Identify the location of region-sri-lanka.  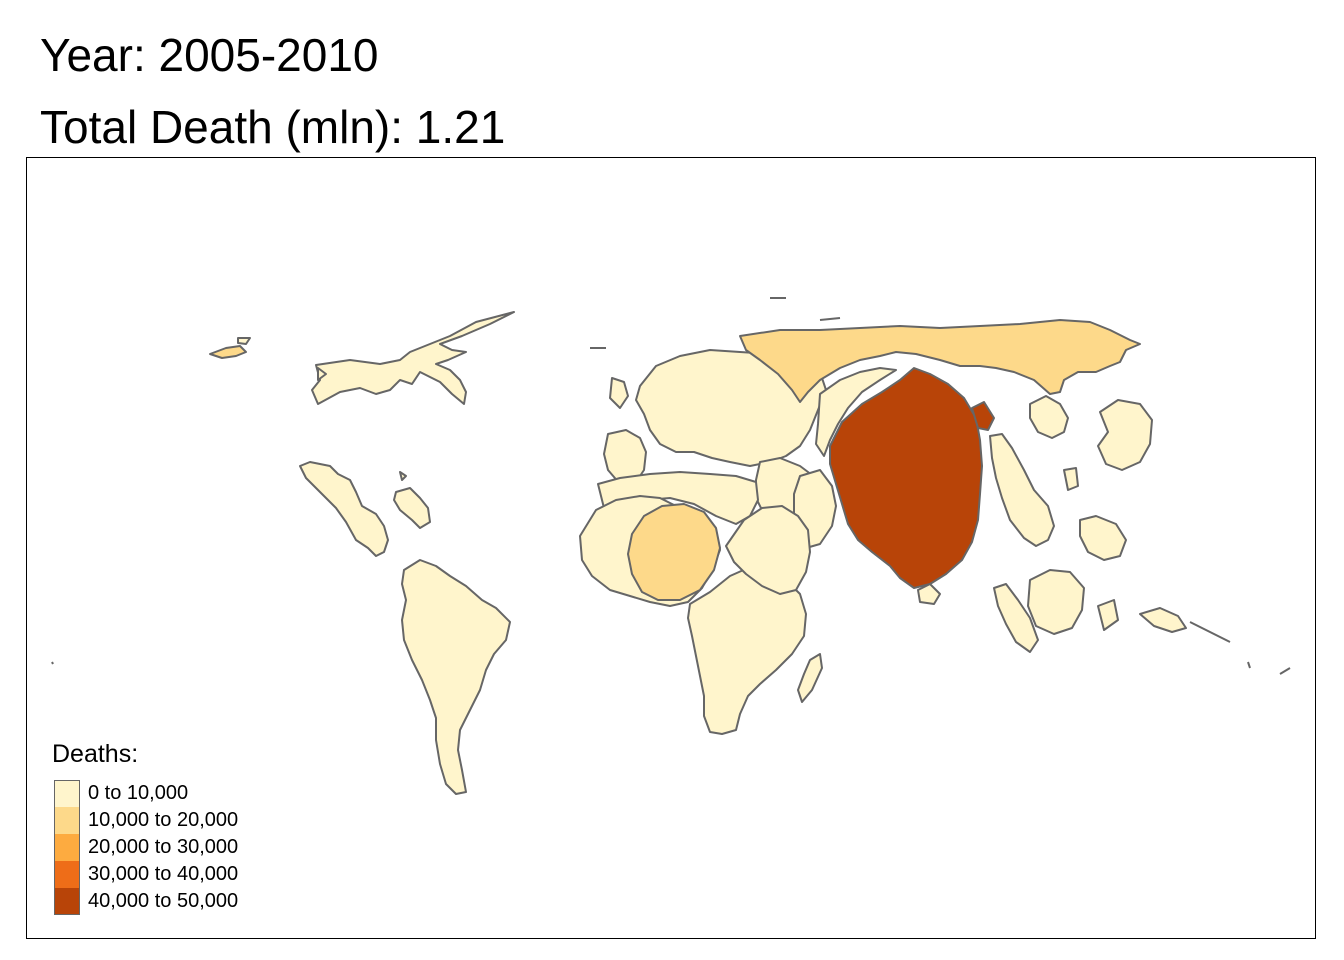
(929, 594).